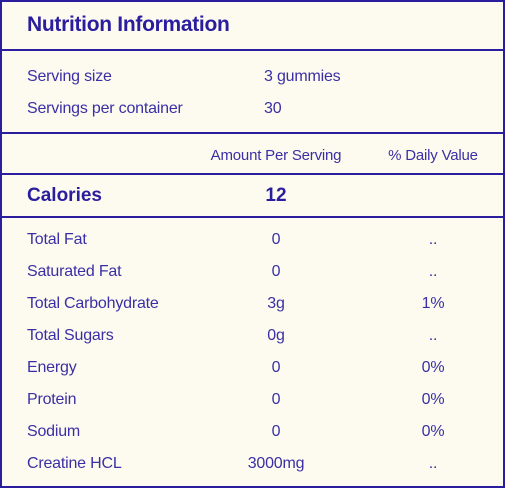 The height and width of the screenshot is (488, 505). I want to click on column-header-daily-value: % Daily Value, so click(433, 155).